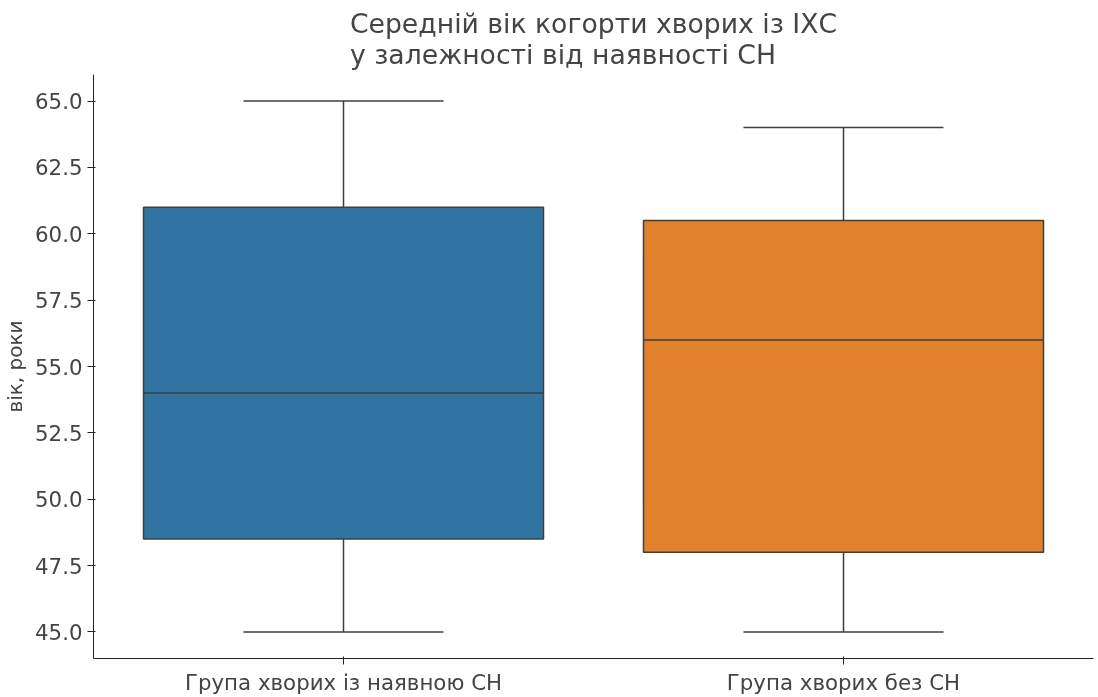 This screenshot has width=1098, height=697. I want to click on y-tick-label: 45.0, so click(59, 632).